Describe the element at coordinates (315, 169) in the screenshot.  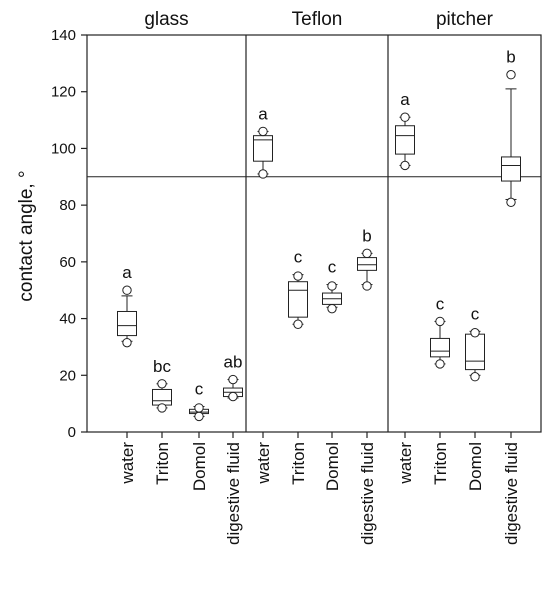
I see `panel-teflon: Teflon a c c b` at that location.